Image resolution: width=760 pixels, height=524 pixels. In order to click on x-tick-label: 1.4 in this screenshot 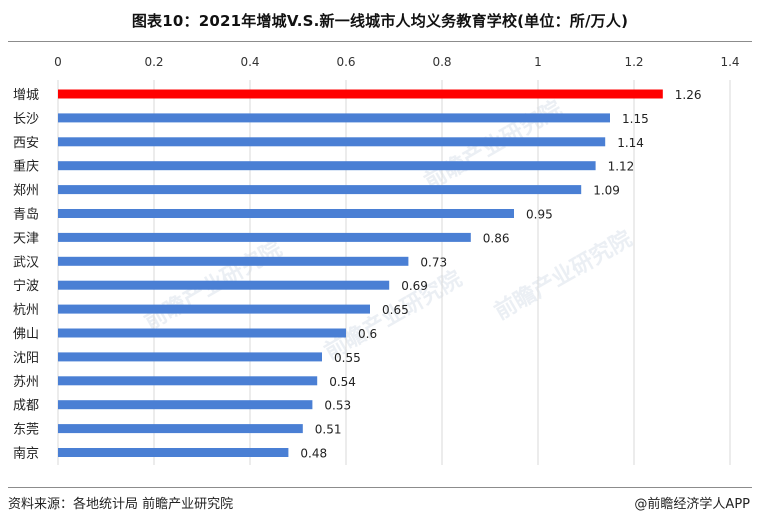, I will do `click(729, 62)`.